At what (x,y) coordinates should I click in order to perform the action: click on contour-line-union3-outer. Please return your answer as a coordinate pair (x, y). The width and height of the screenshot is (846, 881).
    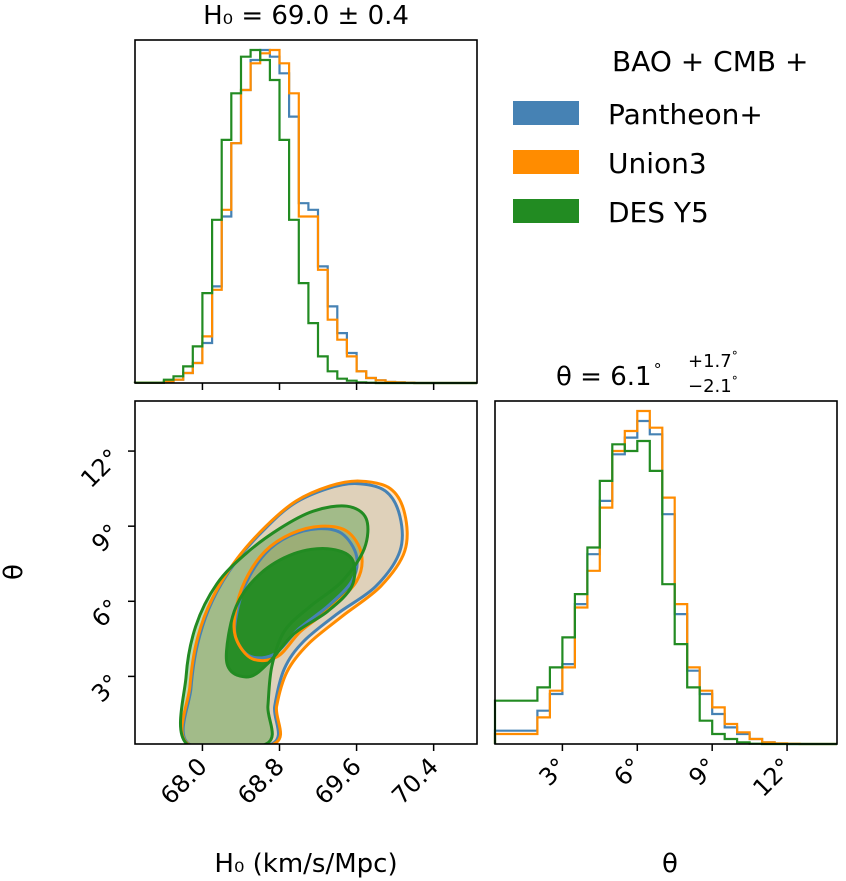
    Looking at the image, I should click on (294, 611).